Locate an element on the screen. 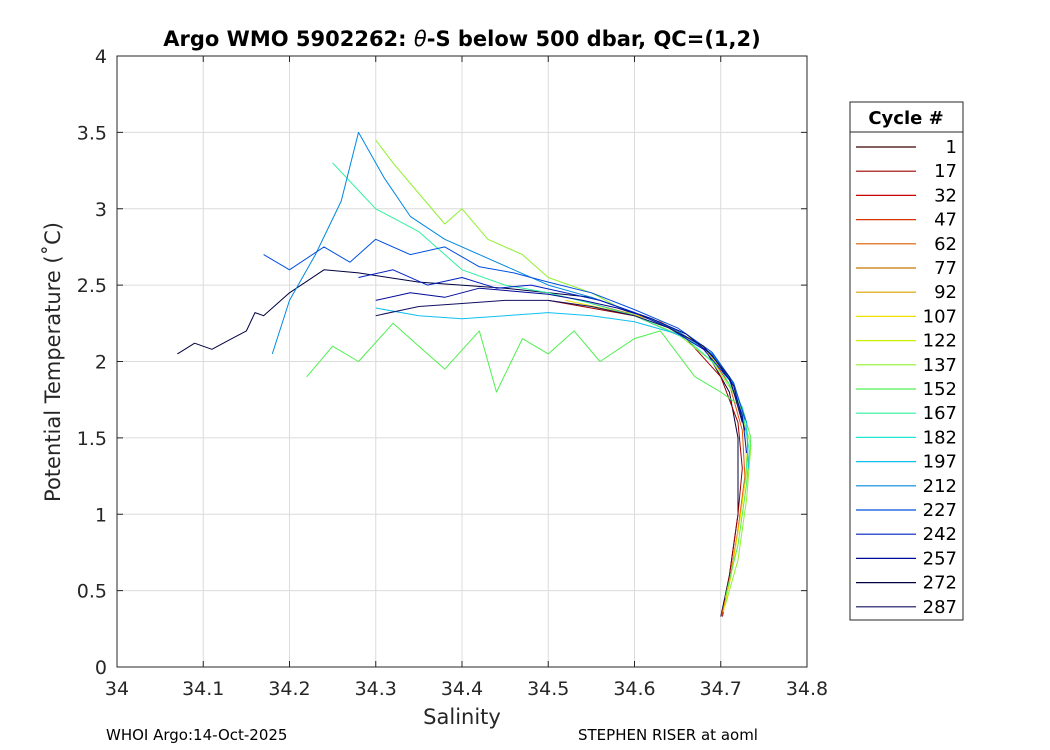  legend-label-227: 227 is located at coordinates (940, 510).